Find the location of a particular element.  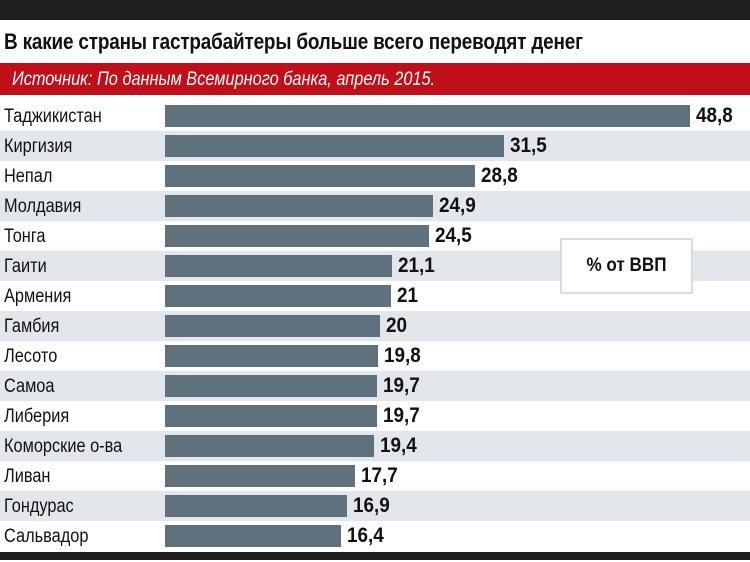

category-label: Молдавия is located at coordinates (43, 206).